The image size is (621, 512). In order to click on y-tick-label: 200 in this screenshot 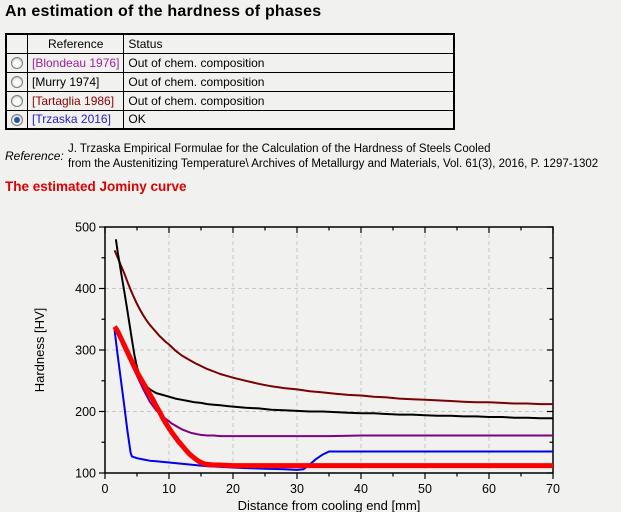, I will do `click(85, 412)`.